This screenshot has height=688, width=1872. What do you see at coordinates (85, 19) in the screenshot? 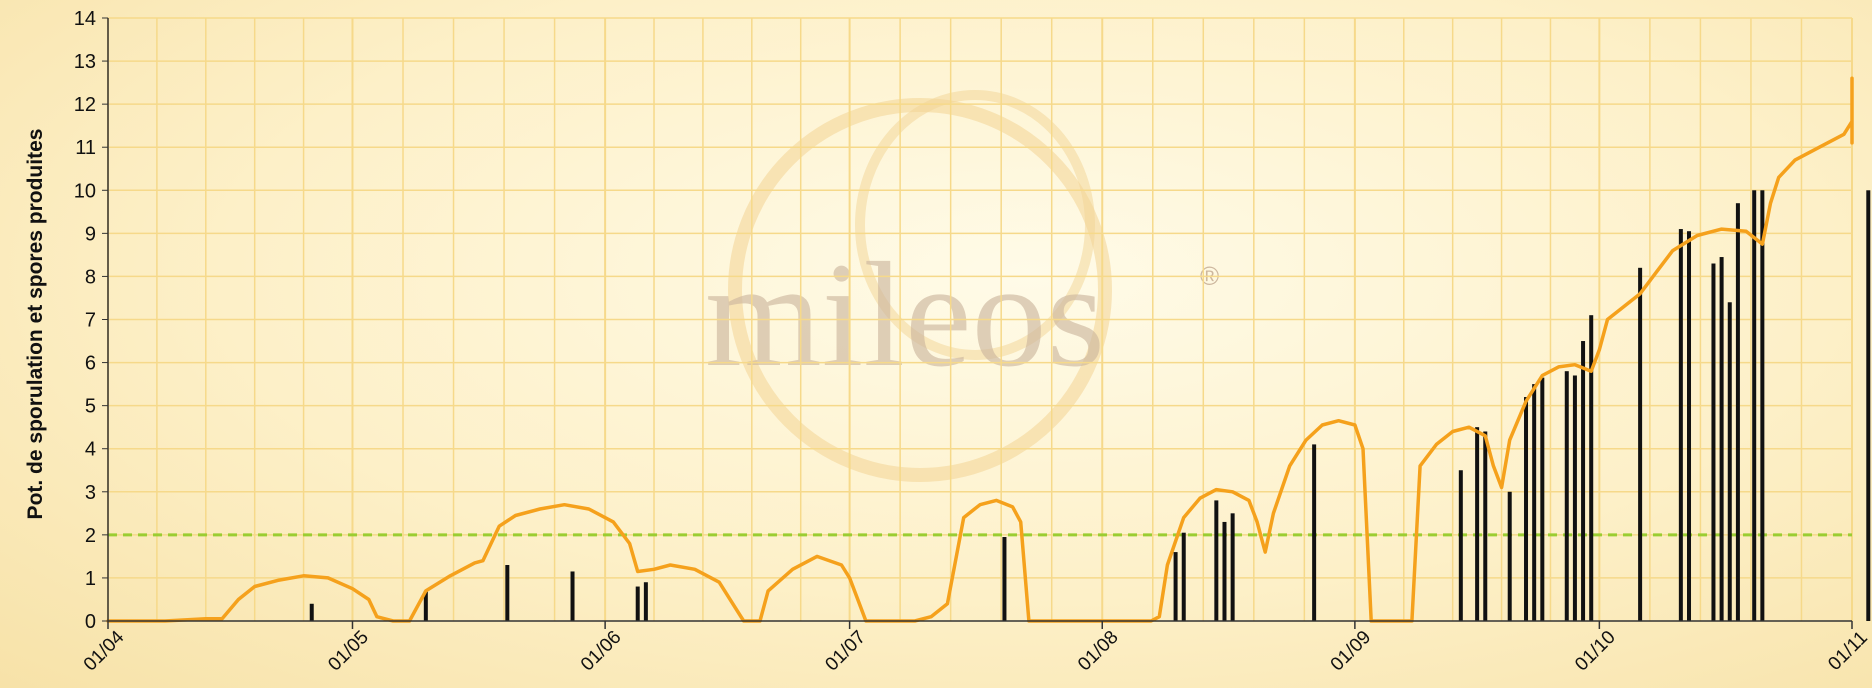
I see `y-tick-label: 14` at bounding box center [85, 19].